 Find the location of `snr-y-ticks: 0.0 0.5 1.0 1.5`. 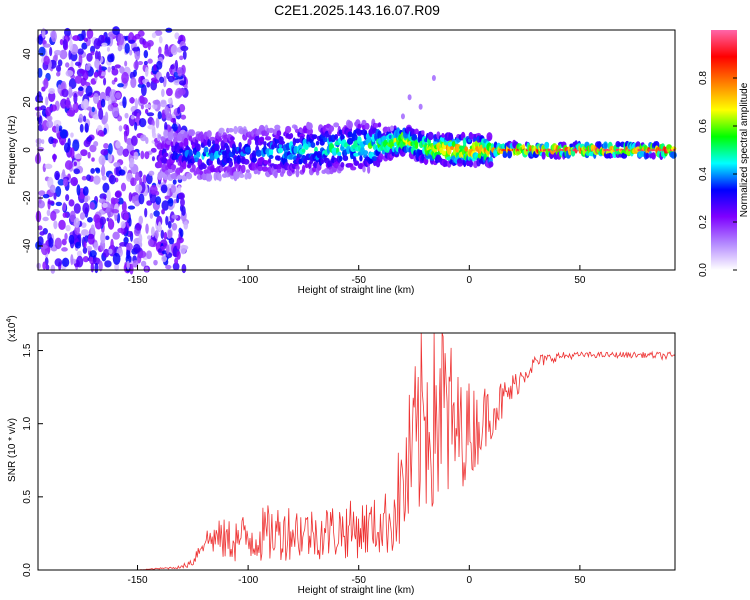

snr-y-ticks: 0.0 0.5 1.0 1.5 is located at coordinates (32, 460).